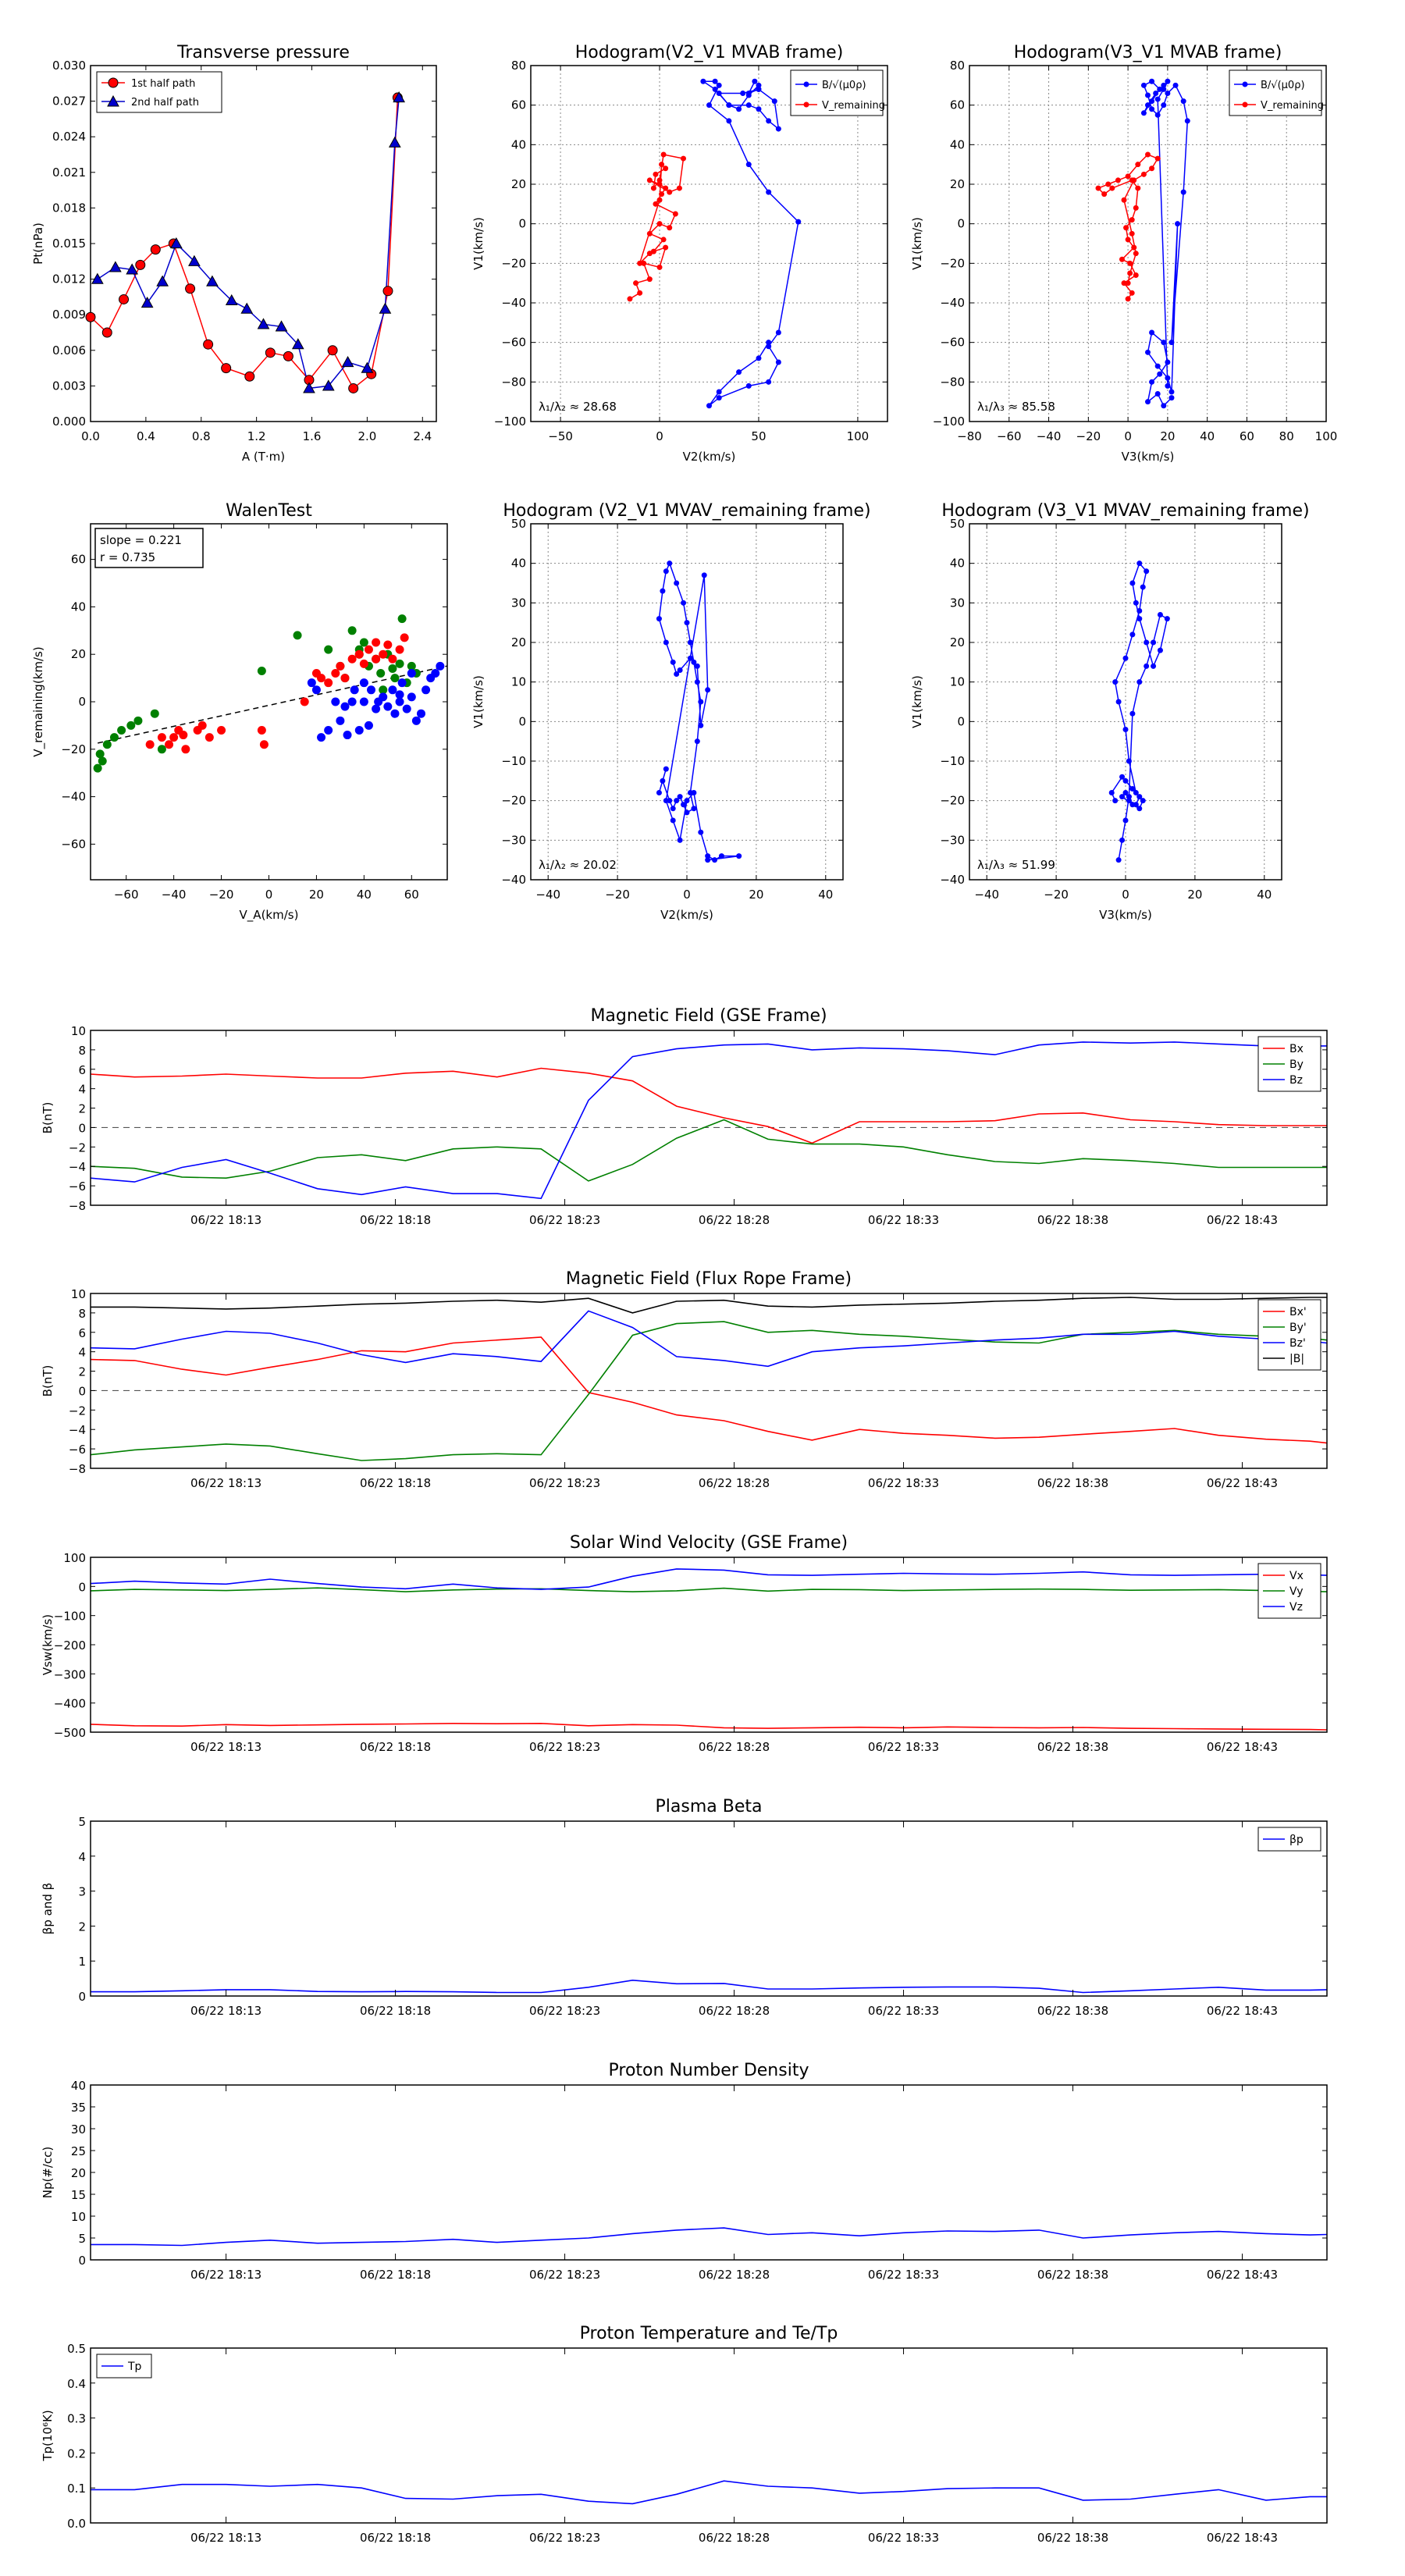 The image size is (1405, 2576). What do you see at coordinates (756, 895) in the screenshot?
I see `hodogram-4-xtick-label: 20` at bounding box center [756, 895].